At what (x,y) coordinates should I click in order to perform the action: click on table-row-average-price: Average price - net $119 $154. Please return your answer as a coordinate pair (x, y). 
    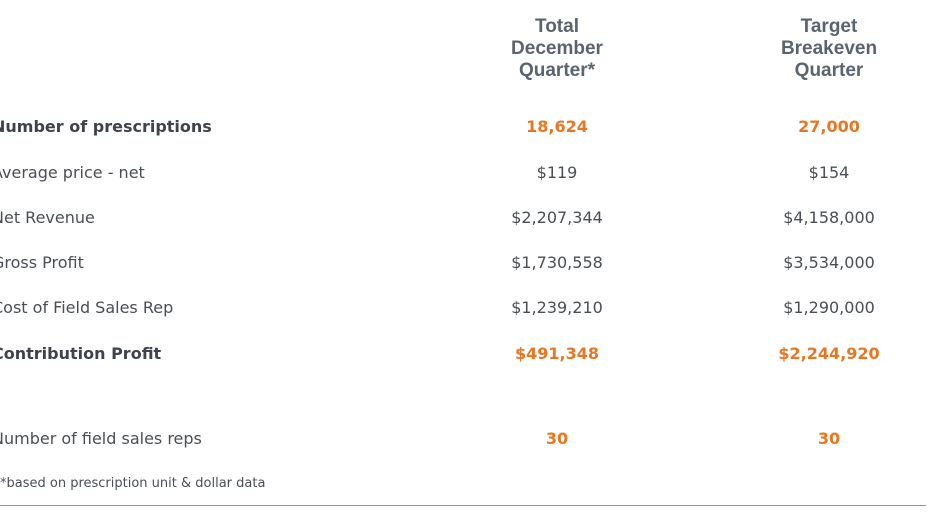
    Looking at the image, I should click on (473, 173).